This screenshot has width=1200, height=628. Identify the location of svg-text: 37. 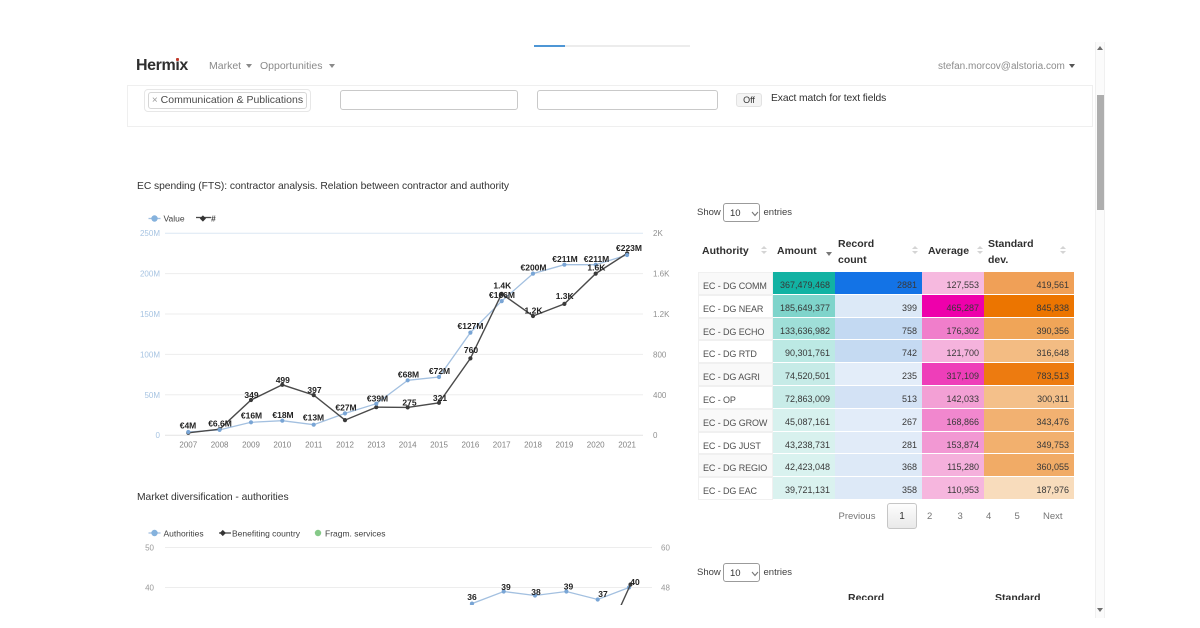
(603, 594).